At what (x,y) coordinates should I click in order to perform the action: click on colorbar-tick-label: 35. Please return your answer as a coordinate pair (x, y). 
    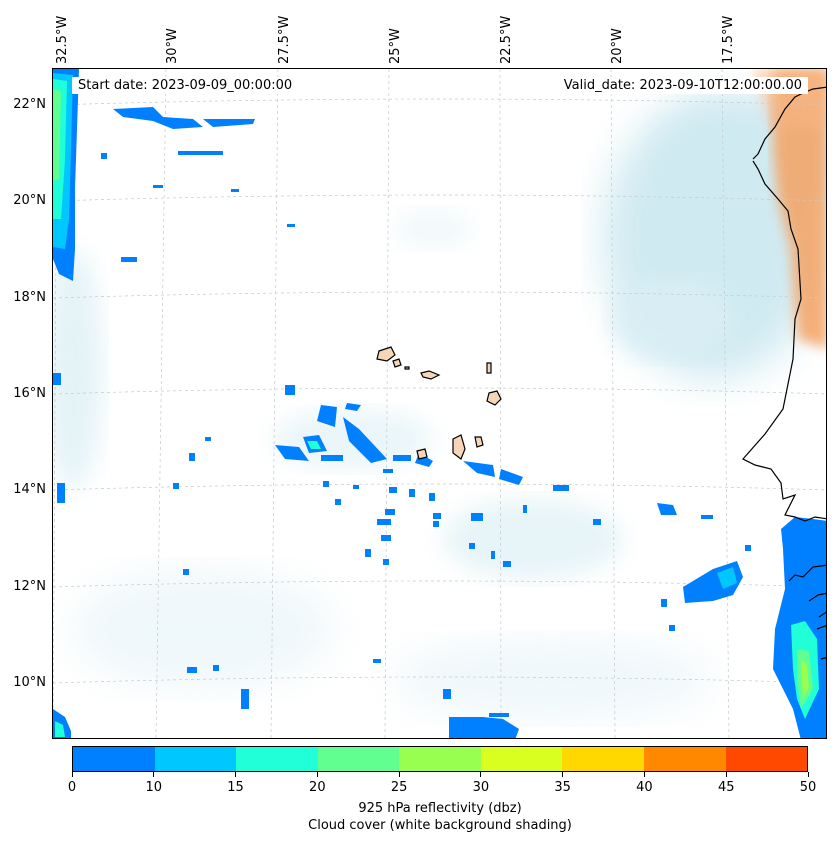
    Looking at the image, I should click on (562, 787).